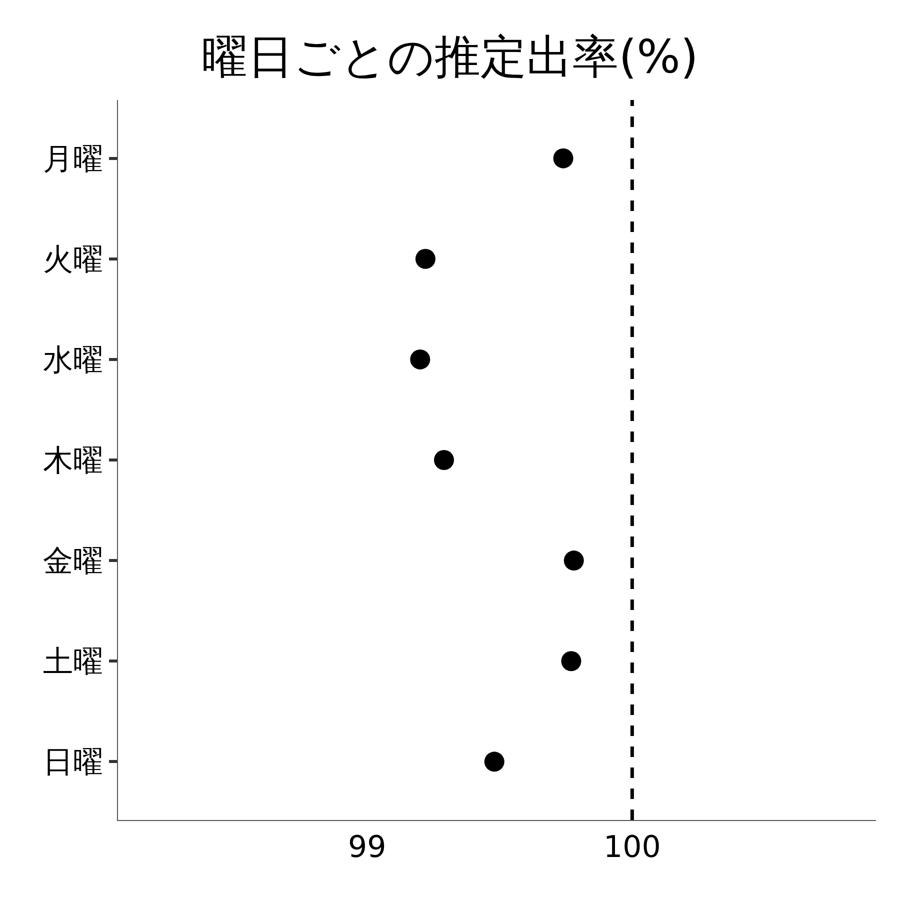 Image resolution: width=900 pixels, height=900 pixels. I want to click on chart-title: 曜日ごとの推定出率(%), so click(450, 57).